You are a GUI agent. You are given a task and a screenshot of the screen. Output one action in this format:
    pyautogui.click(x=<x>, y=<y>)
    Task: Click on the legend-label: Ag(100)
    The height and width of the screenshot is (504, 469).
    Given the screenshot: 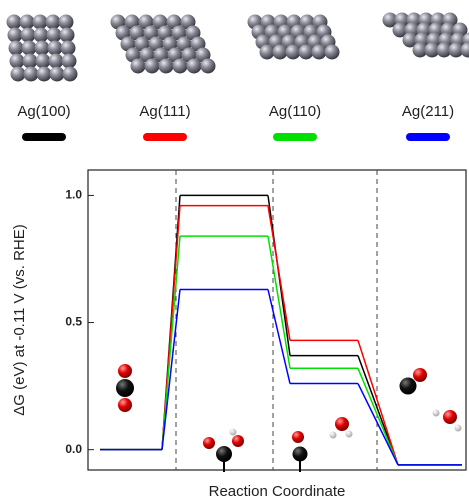 What is the action you would take?
    pyautogui.click(x=43, y=111)
    